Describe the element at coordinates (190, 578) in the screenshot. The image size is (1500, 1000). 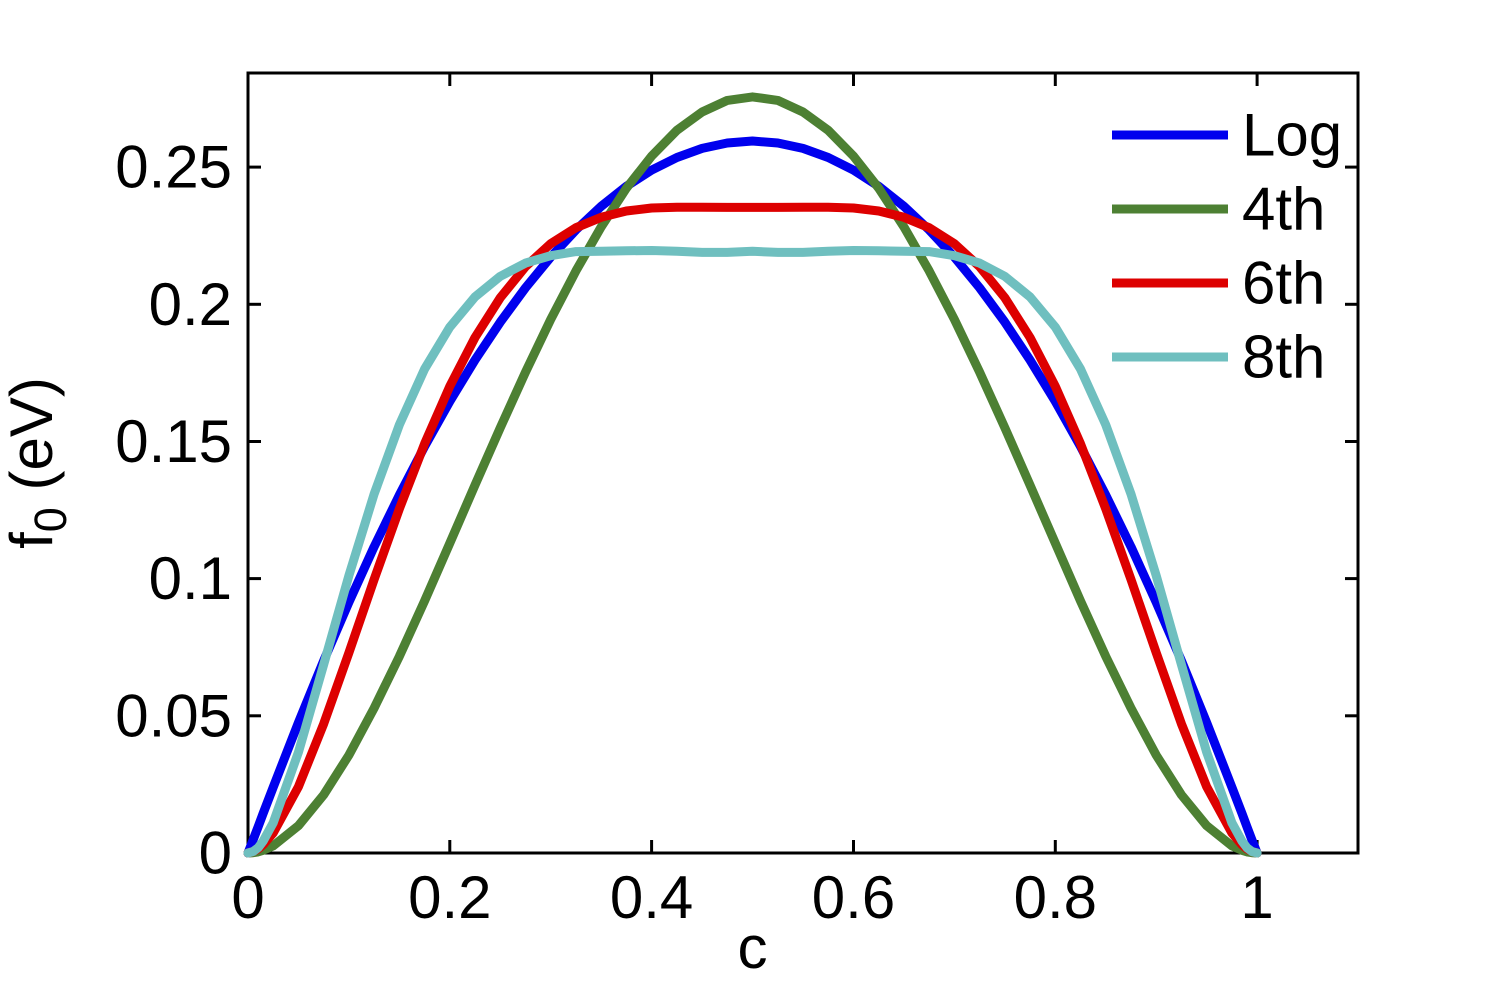
I see `y-tick-label: 0.1` at that location.